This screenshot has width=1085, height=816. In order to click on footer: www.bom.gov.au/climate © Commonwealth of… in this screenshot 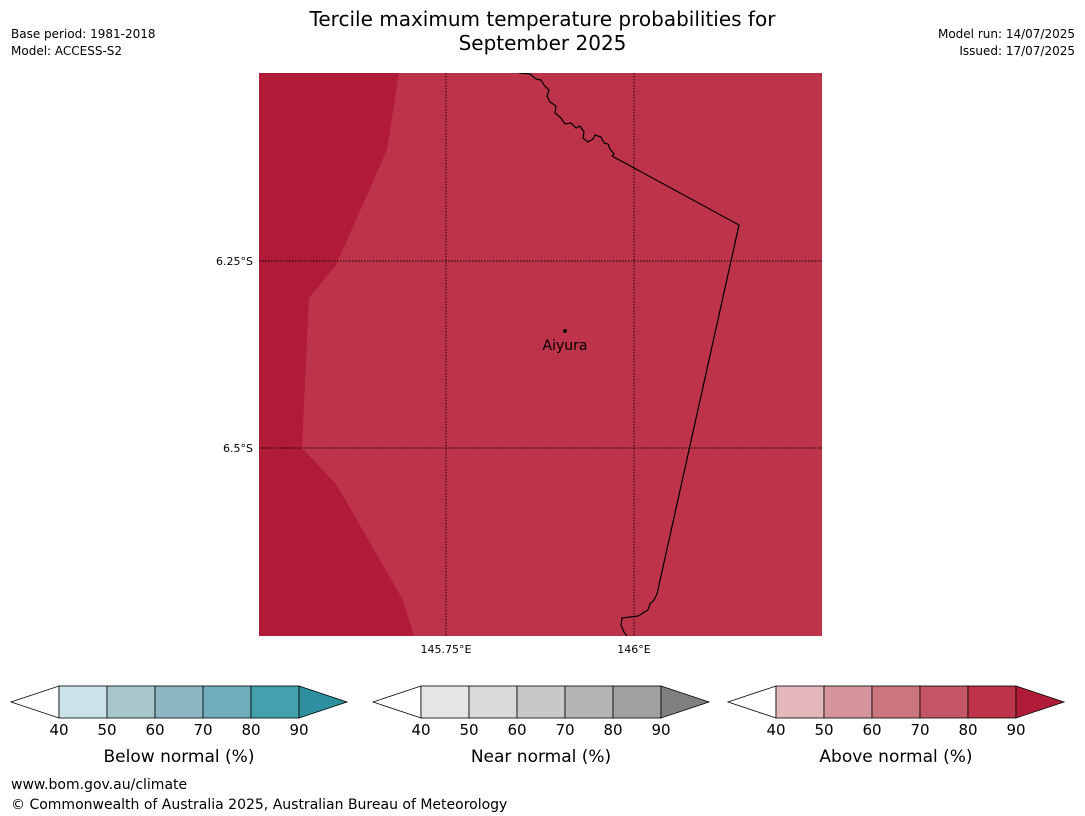, I will do `click(259, 795)`.